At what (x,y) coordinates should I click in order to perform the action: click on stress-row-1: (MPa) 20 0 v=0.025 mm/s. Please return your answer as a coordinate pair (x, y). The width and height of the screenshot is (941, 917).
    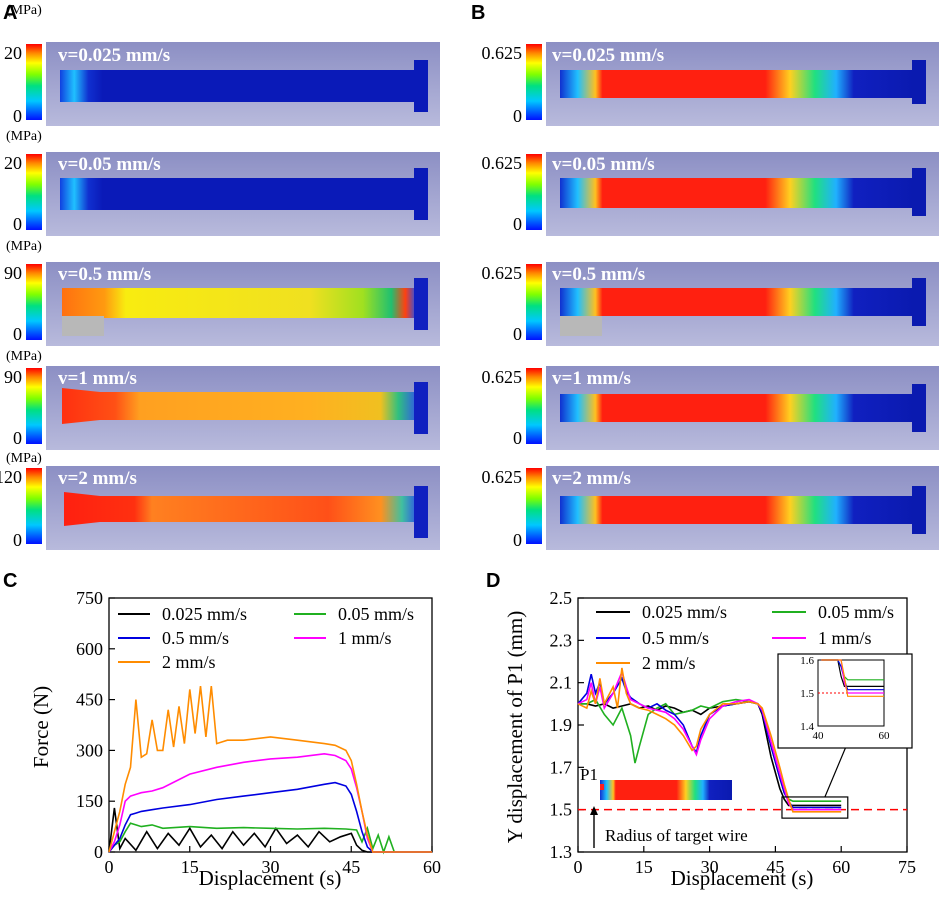
    Looking at the image, I should click on (222, 64).